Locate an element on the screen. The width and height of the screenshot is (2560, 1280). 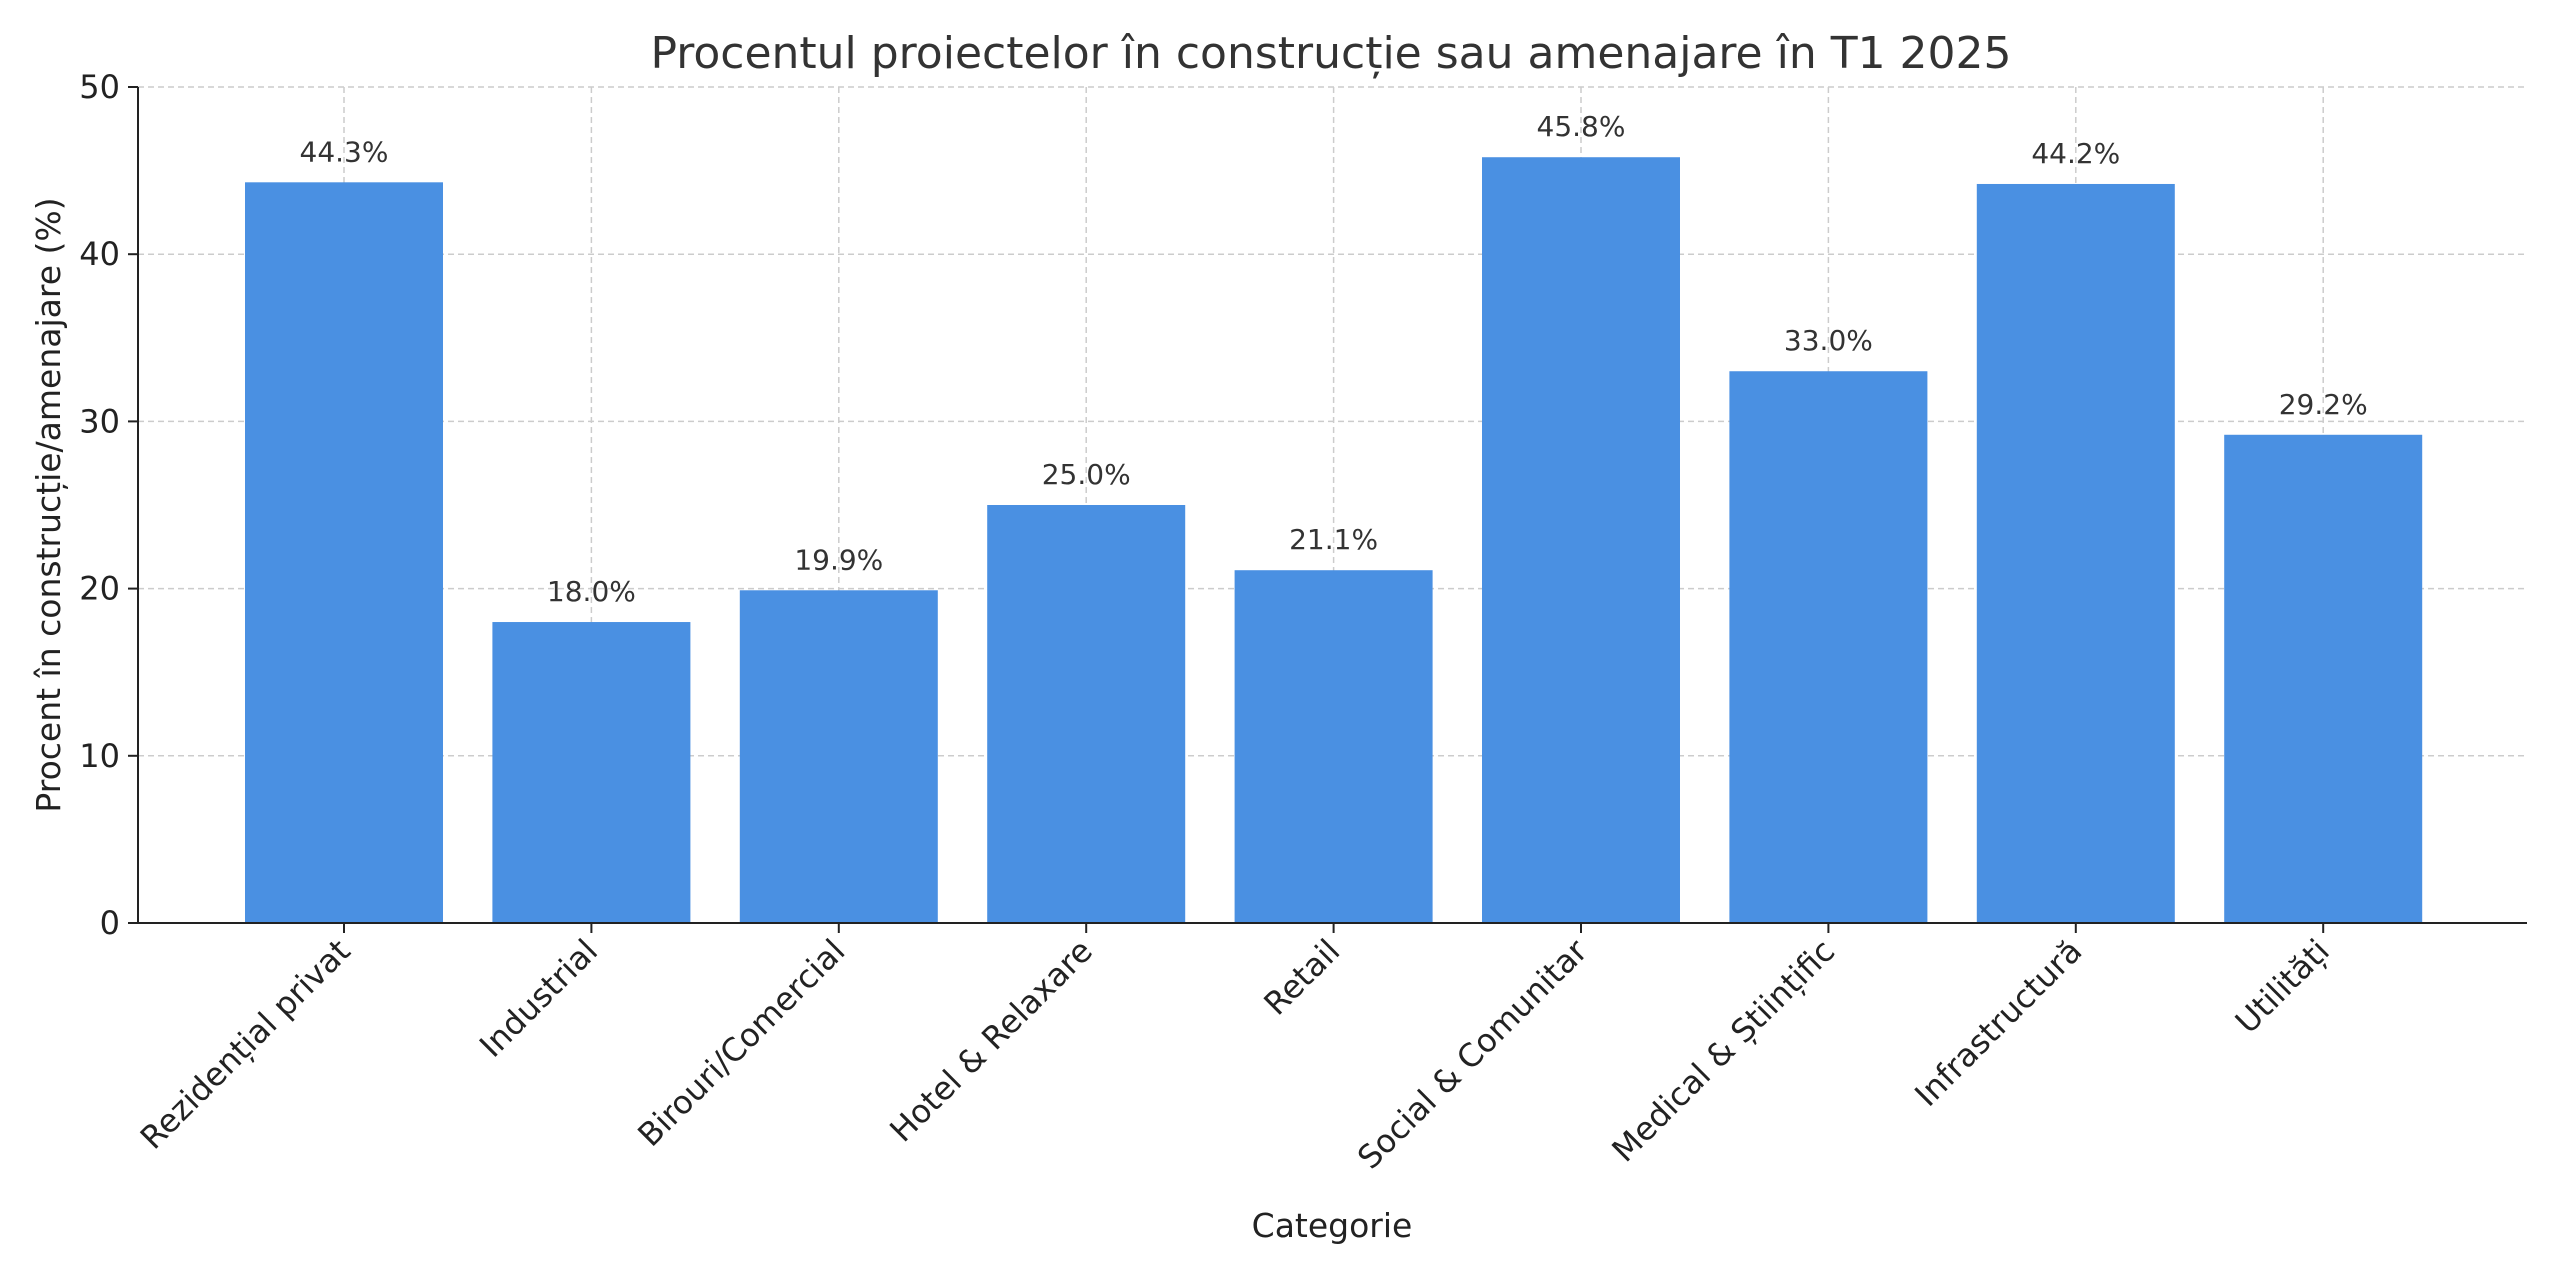
y-tick-label: 20 is located at coordinates (99, 589).